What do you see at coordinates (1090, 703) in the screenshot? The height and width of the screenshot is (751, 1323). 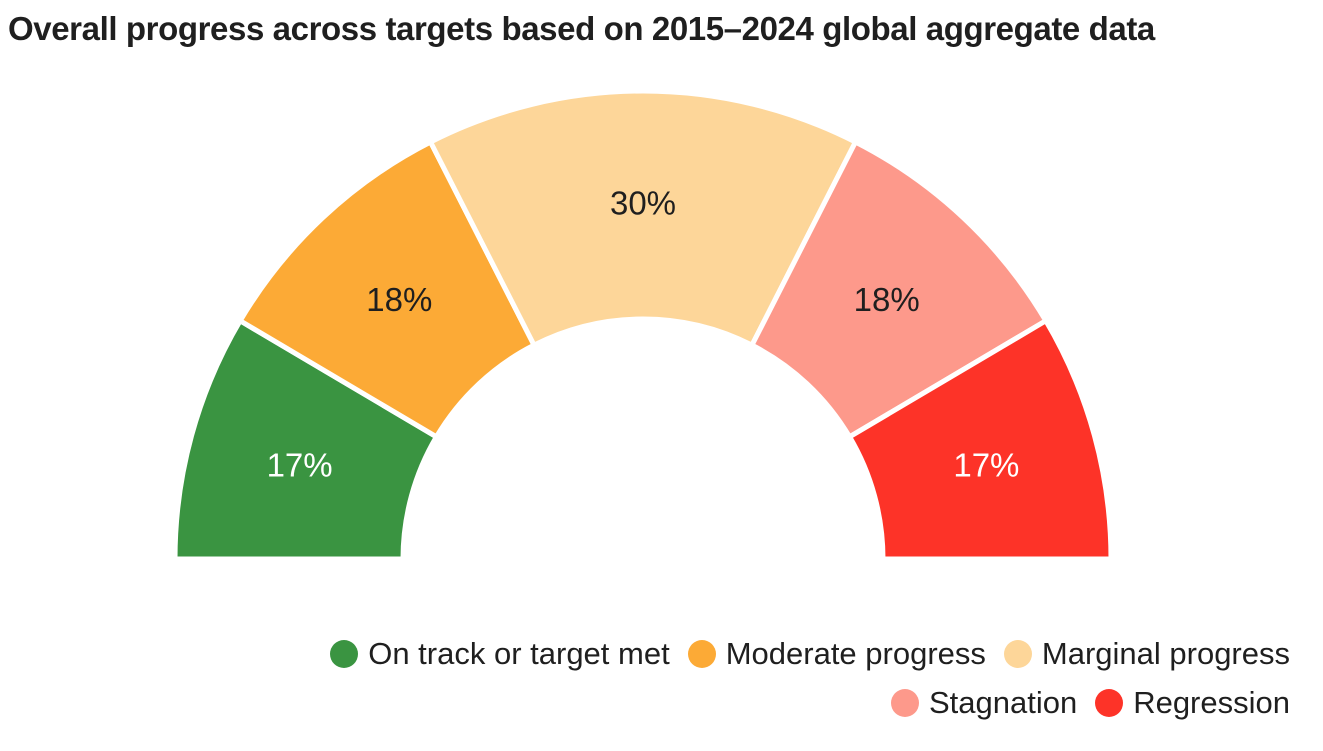 I see `legend-row: Stagnation Regression` at bounding box center [1090, 703].